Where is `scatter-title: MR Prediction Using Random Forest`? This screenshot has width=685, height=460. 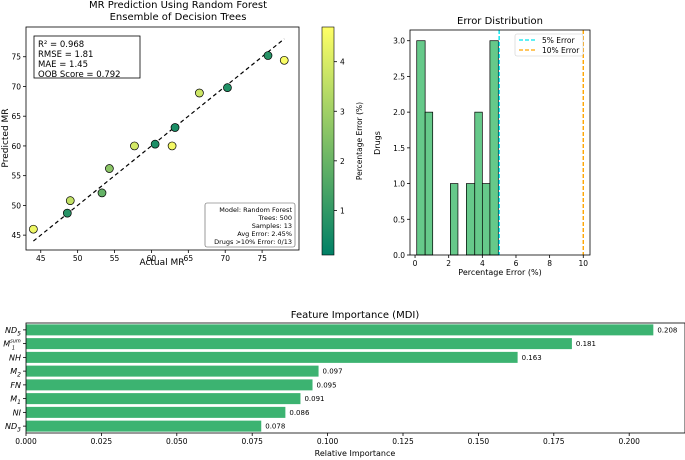
scatter-title: MR Prediction Using Random Forest is located at coordinates (178, 5).